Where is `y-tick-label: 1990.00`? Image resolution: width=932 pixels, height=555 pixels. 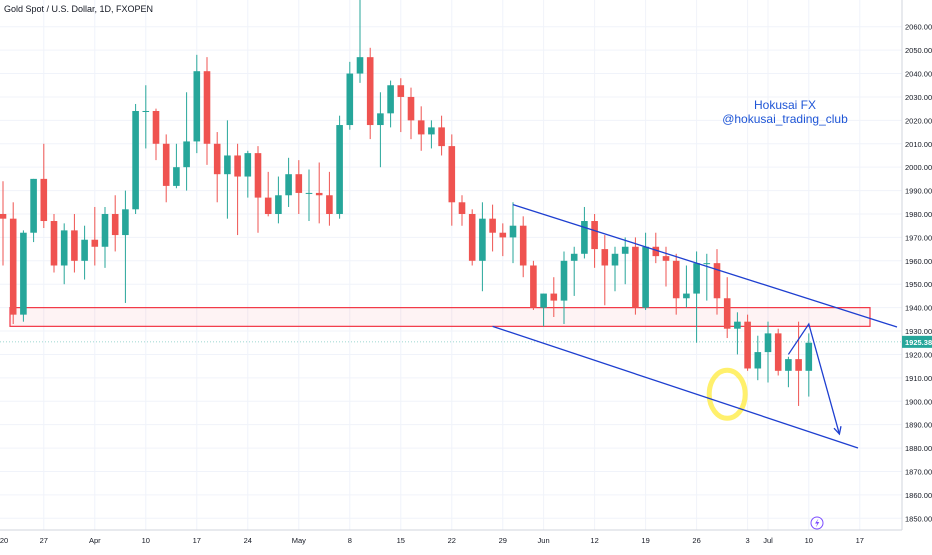
y-tick-label: 1990.00 is located at coordinates (918, 191).